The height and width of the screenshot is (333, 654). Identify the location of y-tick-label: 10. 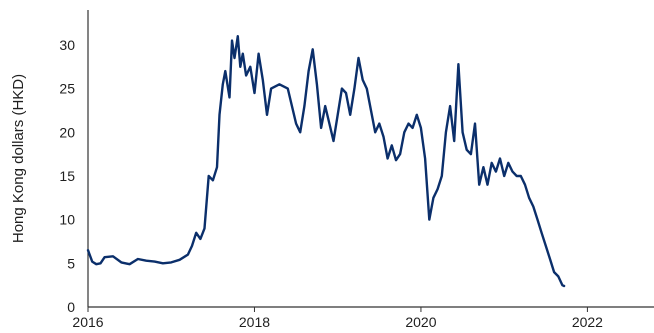
(67, 220).